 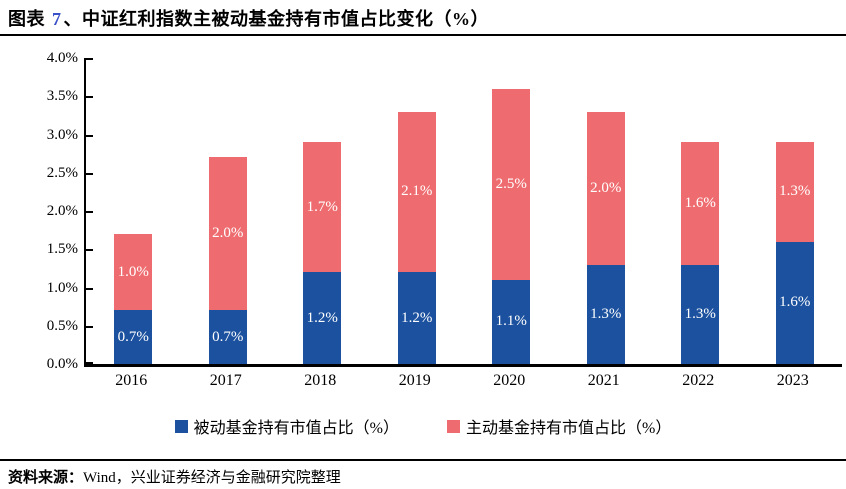 What do you see at coordinates (462, 382) in the screenshot?
I see `x-axis-labels: 2016 2017 2018 2019 2020 2021 2022 2023` at bounding box center [462, 382].